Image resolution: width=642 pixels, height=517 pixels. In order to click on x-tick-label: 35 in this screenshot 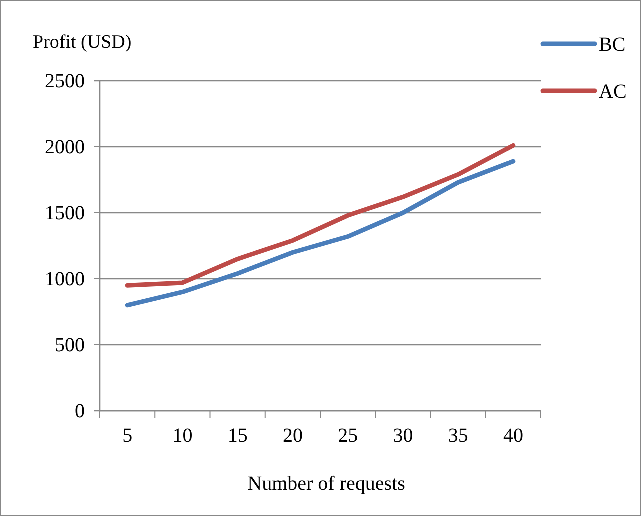, I will do `click(458, 436)`.